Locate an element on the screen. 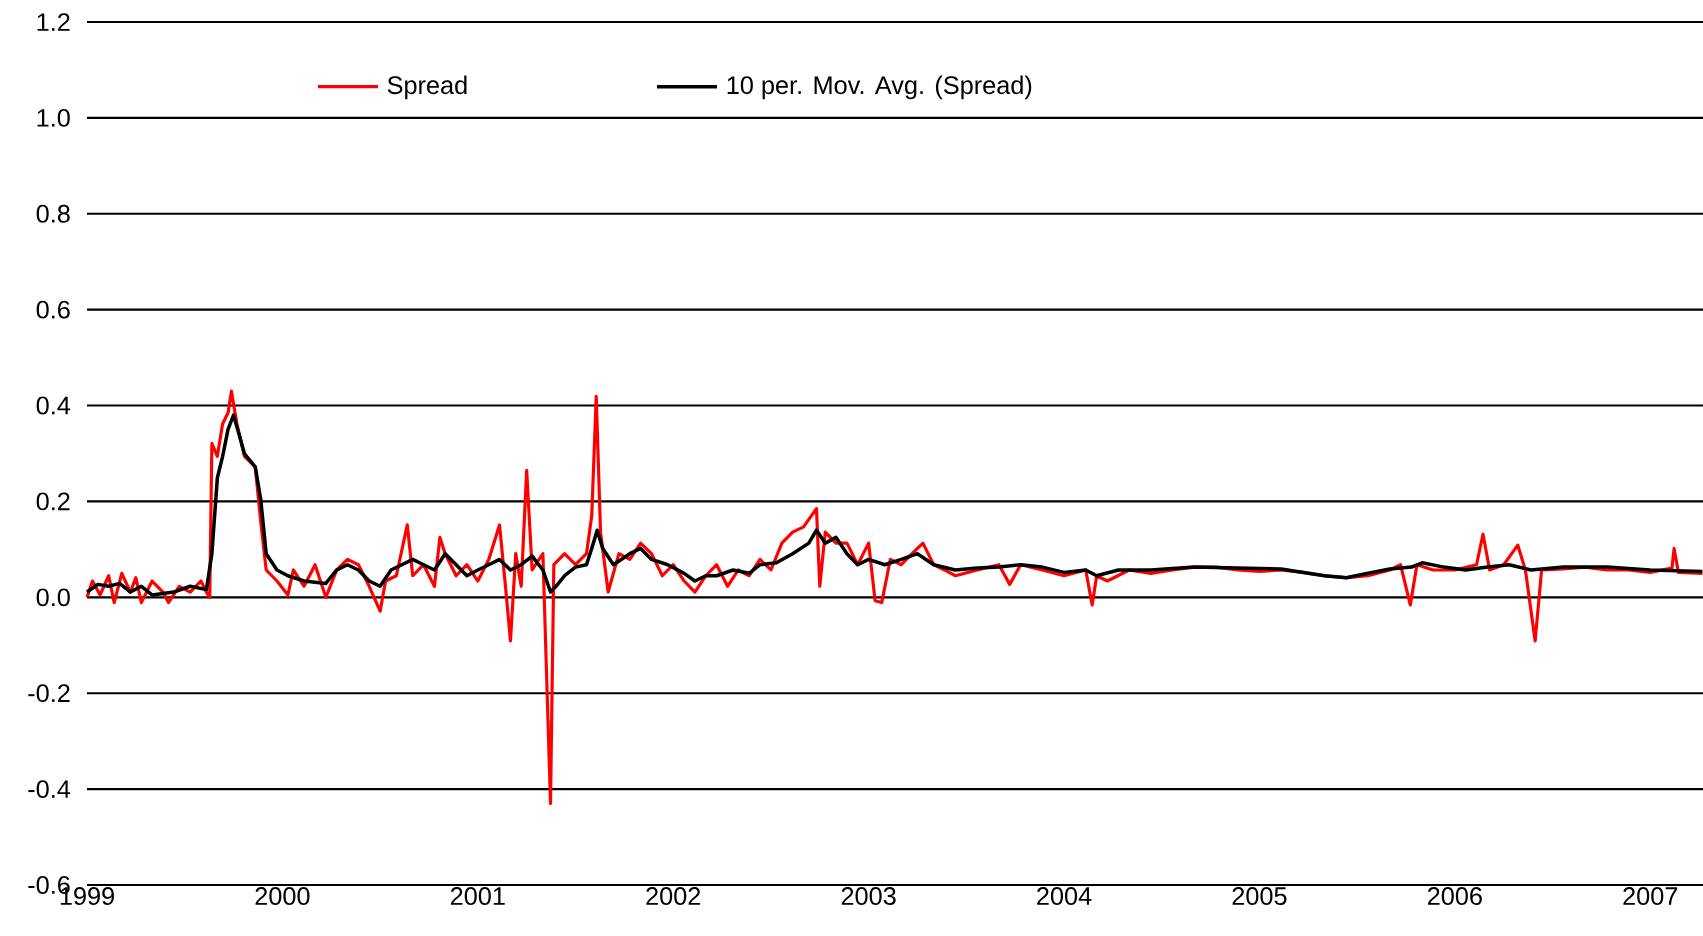 This screenshot has height=936, width=1703. x-tick-label: 2007 is located at coordinates (1650, 896).